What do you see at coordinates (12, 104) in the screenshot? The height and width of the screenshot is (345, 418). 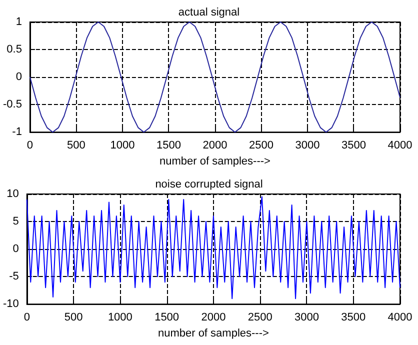 I see `y-tick-label: -0.5` at bounding box center [12, 104].